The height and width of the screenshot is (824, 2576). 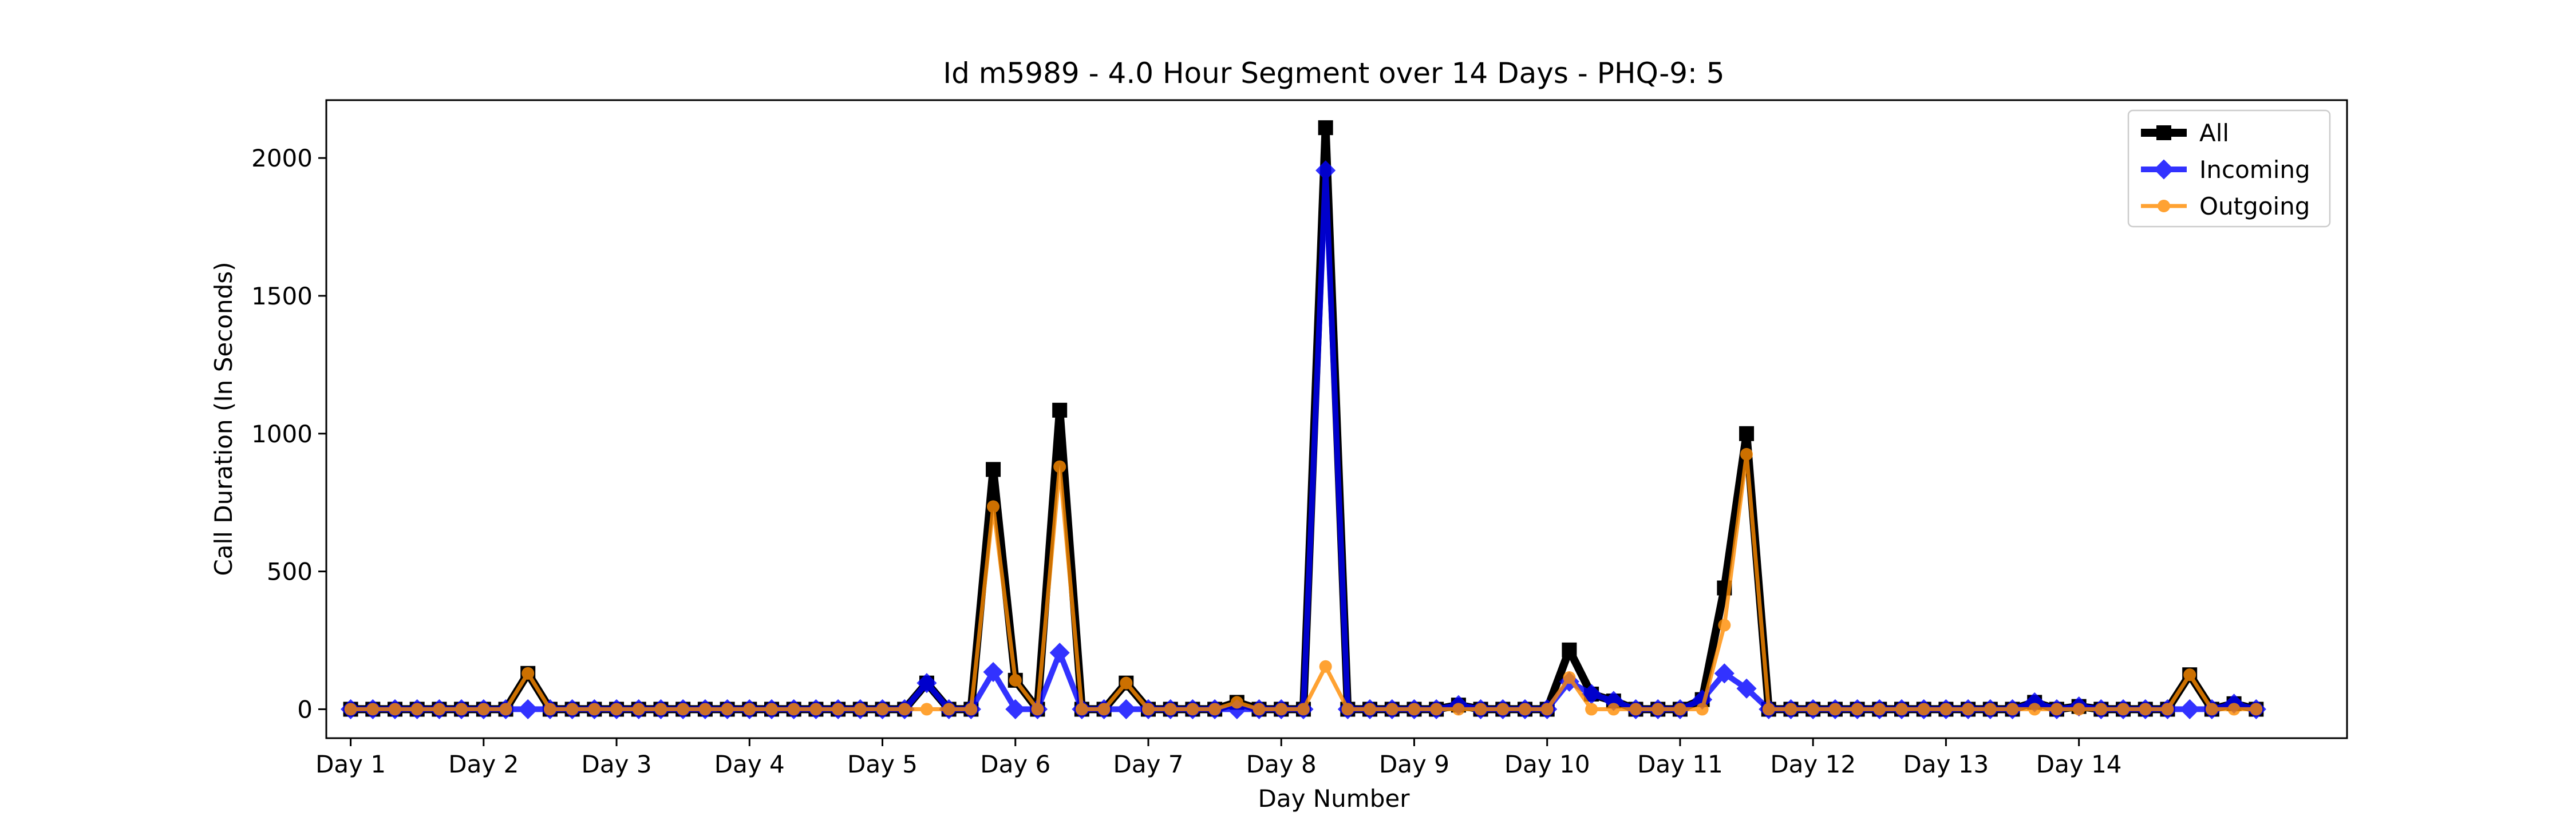 I want to click on legend-marker-incoming, so click(x=2164, y=169).